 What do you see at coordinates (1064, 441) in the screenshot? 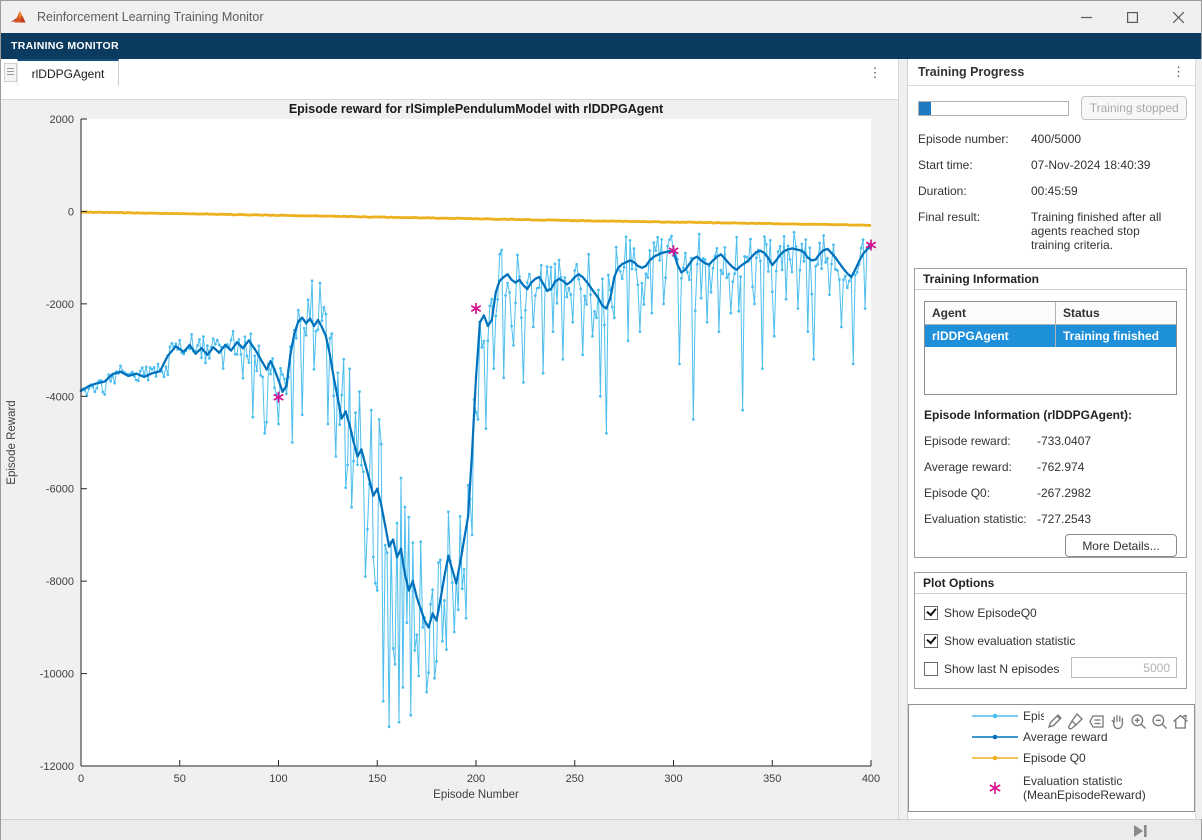
I see `episode-reward-value: -733.0407` at bounding box center [1064, 441].